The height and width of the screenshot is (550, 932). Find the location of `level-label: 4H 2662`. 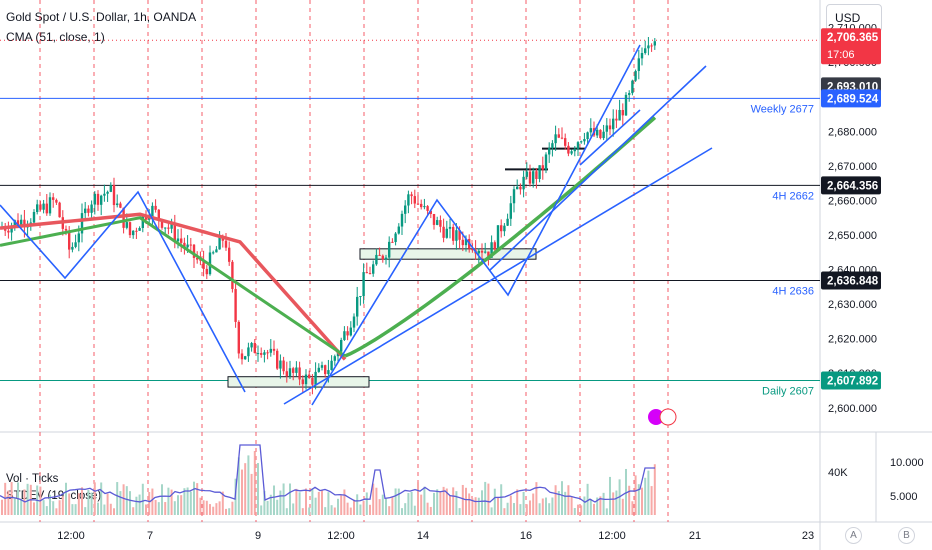

level-label: 4H 2662 is located at coordinates (793, 196).